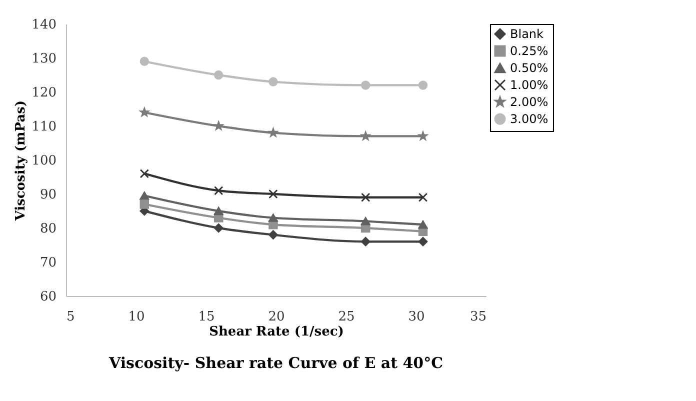  I want to click on y-tick-label: 90, so click(48, 195).